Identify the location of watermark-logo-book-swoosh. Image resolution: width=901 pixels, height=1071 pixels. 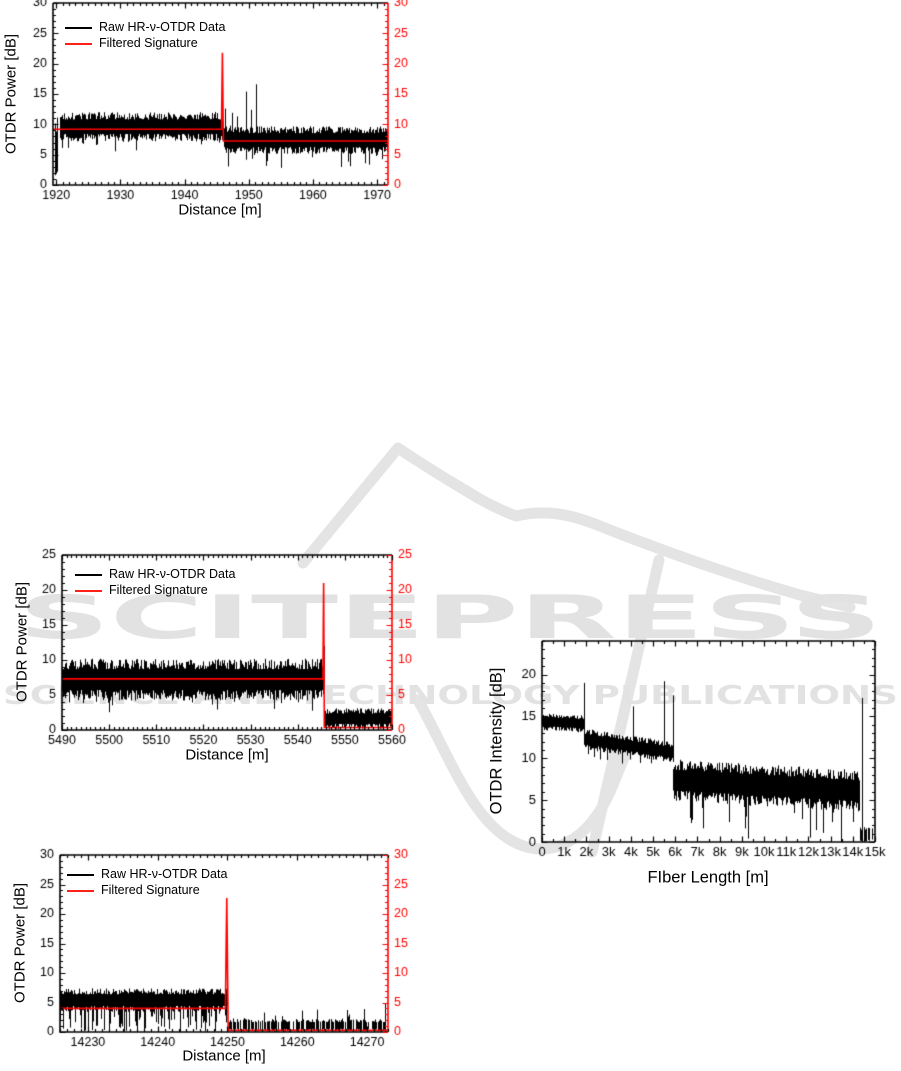
(576, 527).